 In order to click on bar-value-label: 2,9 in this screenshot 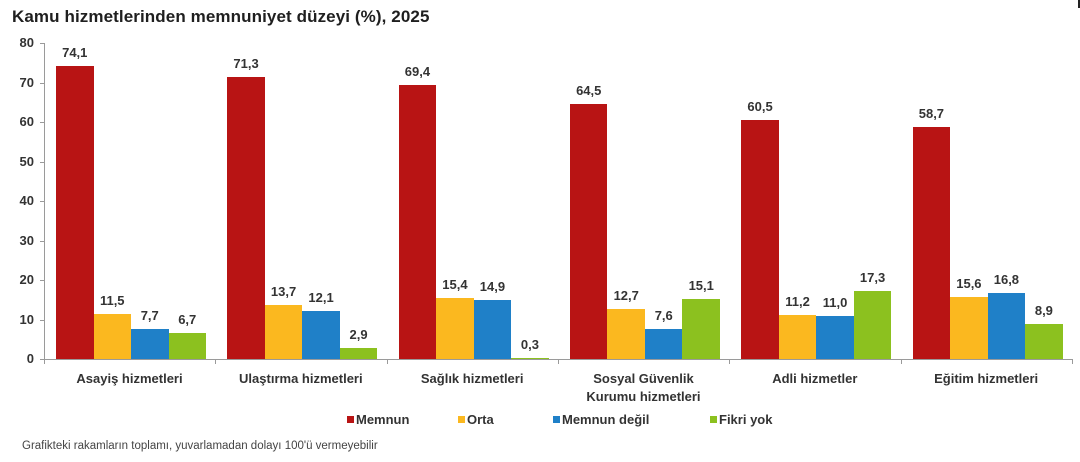, I will do `click(358, 334)`.